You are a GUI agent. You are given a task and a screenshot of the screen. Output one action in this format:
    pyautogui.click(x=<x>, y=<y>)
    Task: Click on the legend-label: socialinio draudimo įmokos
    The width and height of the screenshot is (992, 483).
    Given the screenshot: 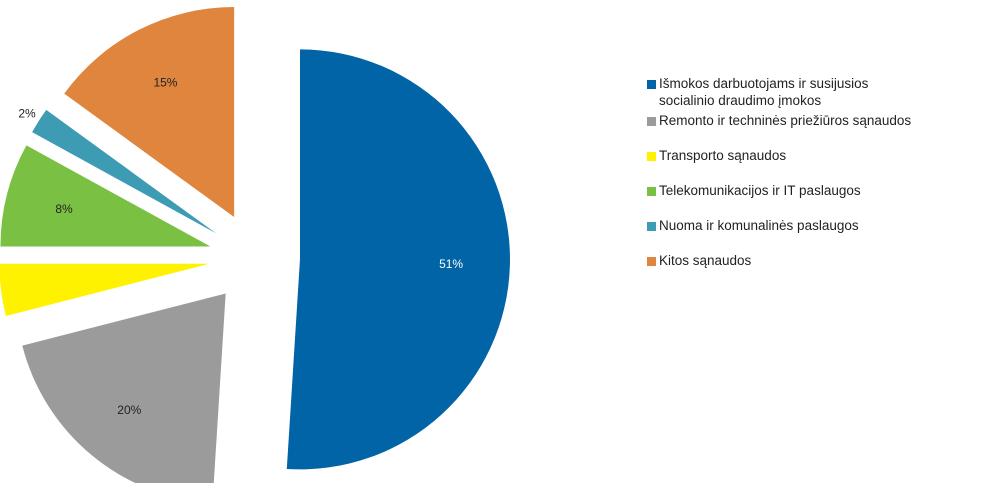 What is the action you would take?
    pyautogui.click(x=740, y=100)
    